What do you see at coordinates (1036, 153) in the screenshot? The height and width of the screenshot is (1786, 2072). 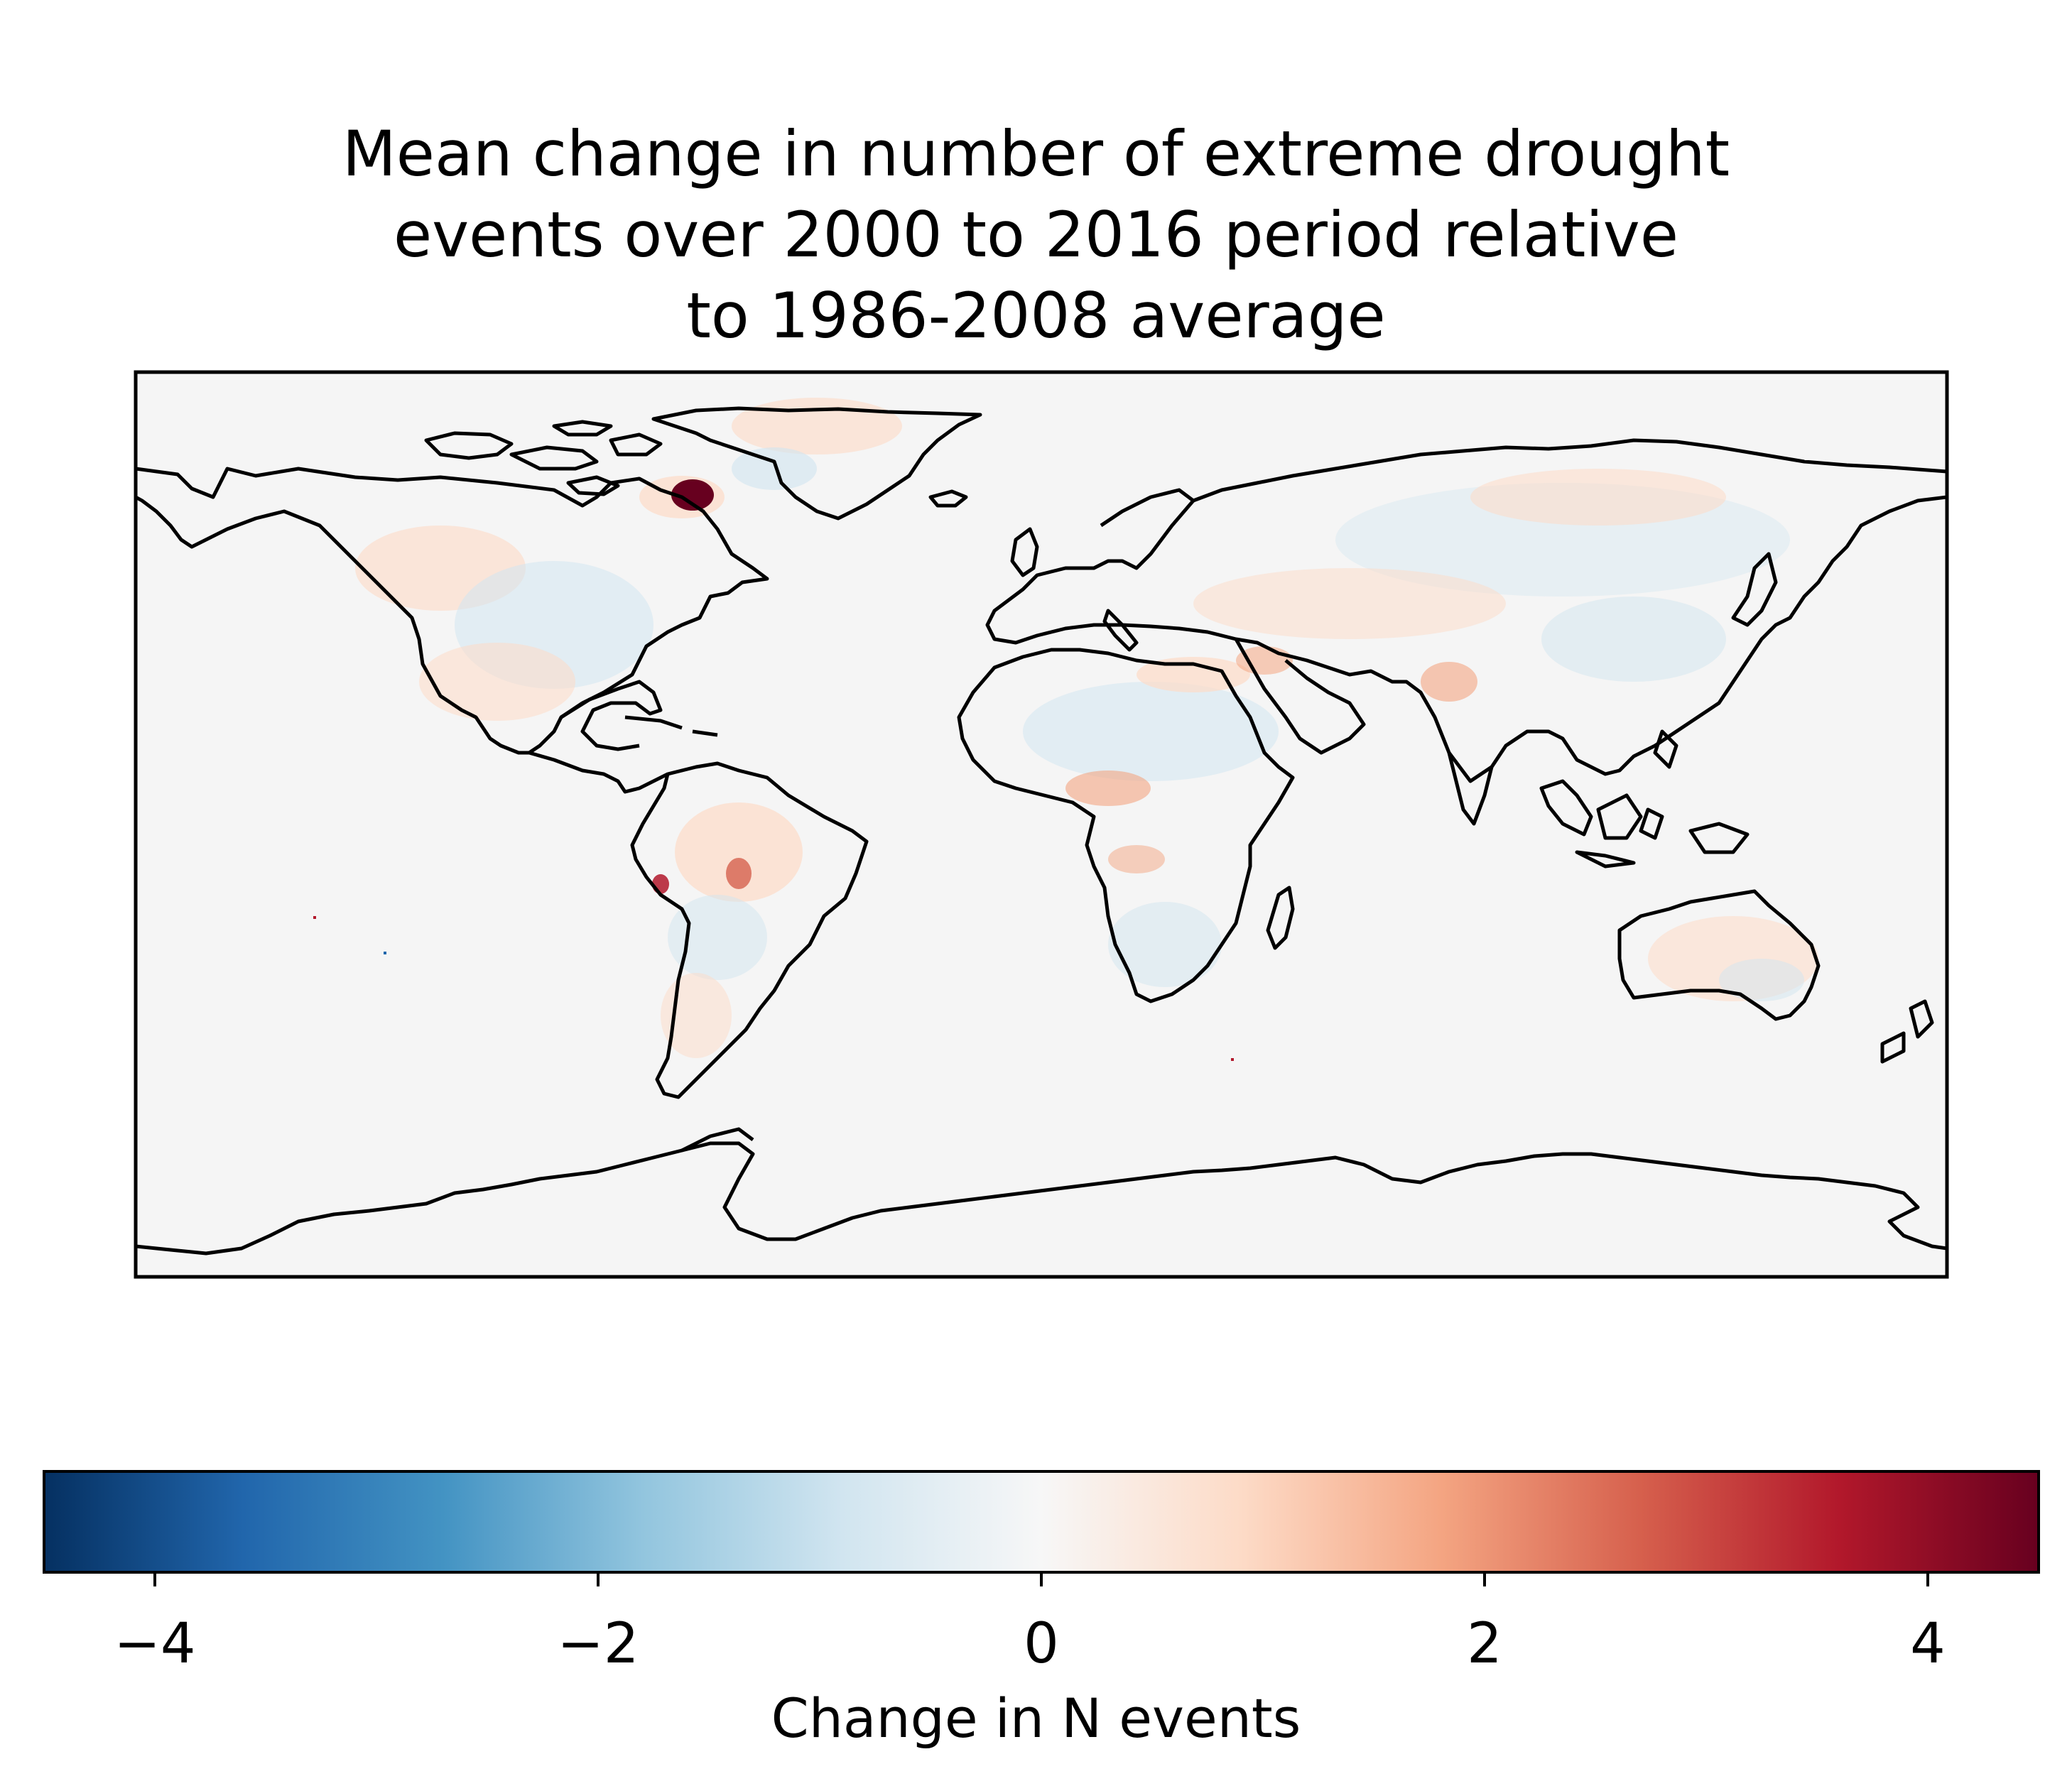 I see `title-line-1: Mean change in number of extreme drought` at bounding box center [1036, 153].